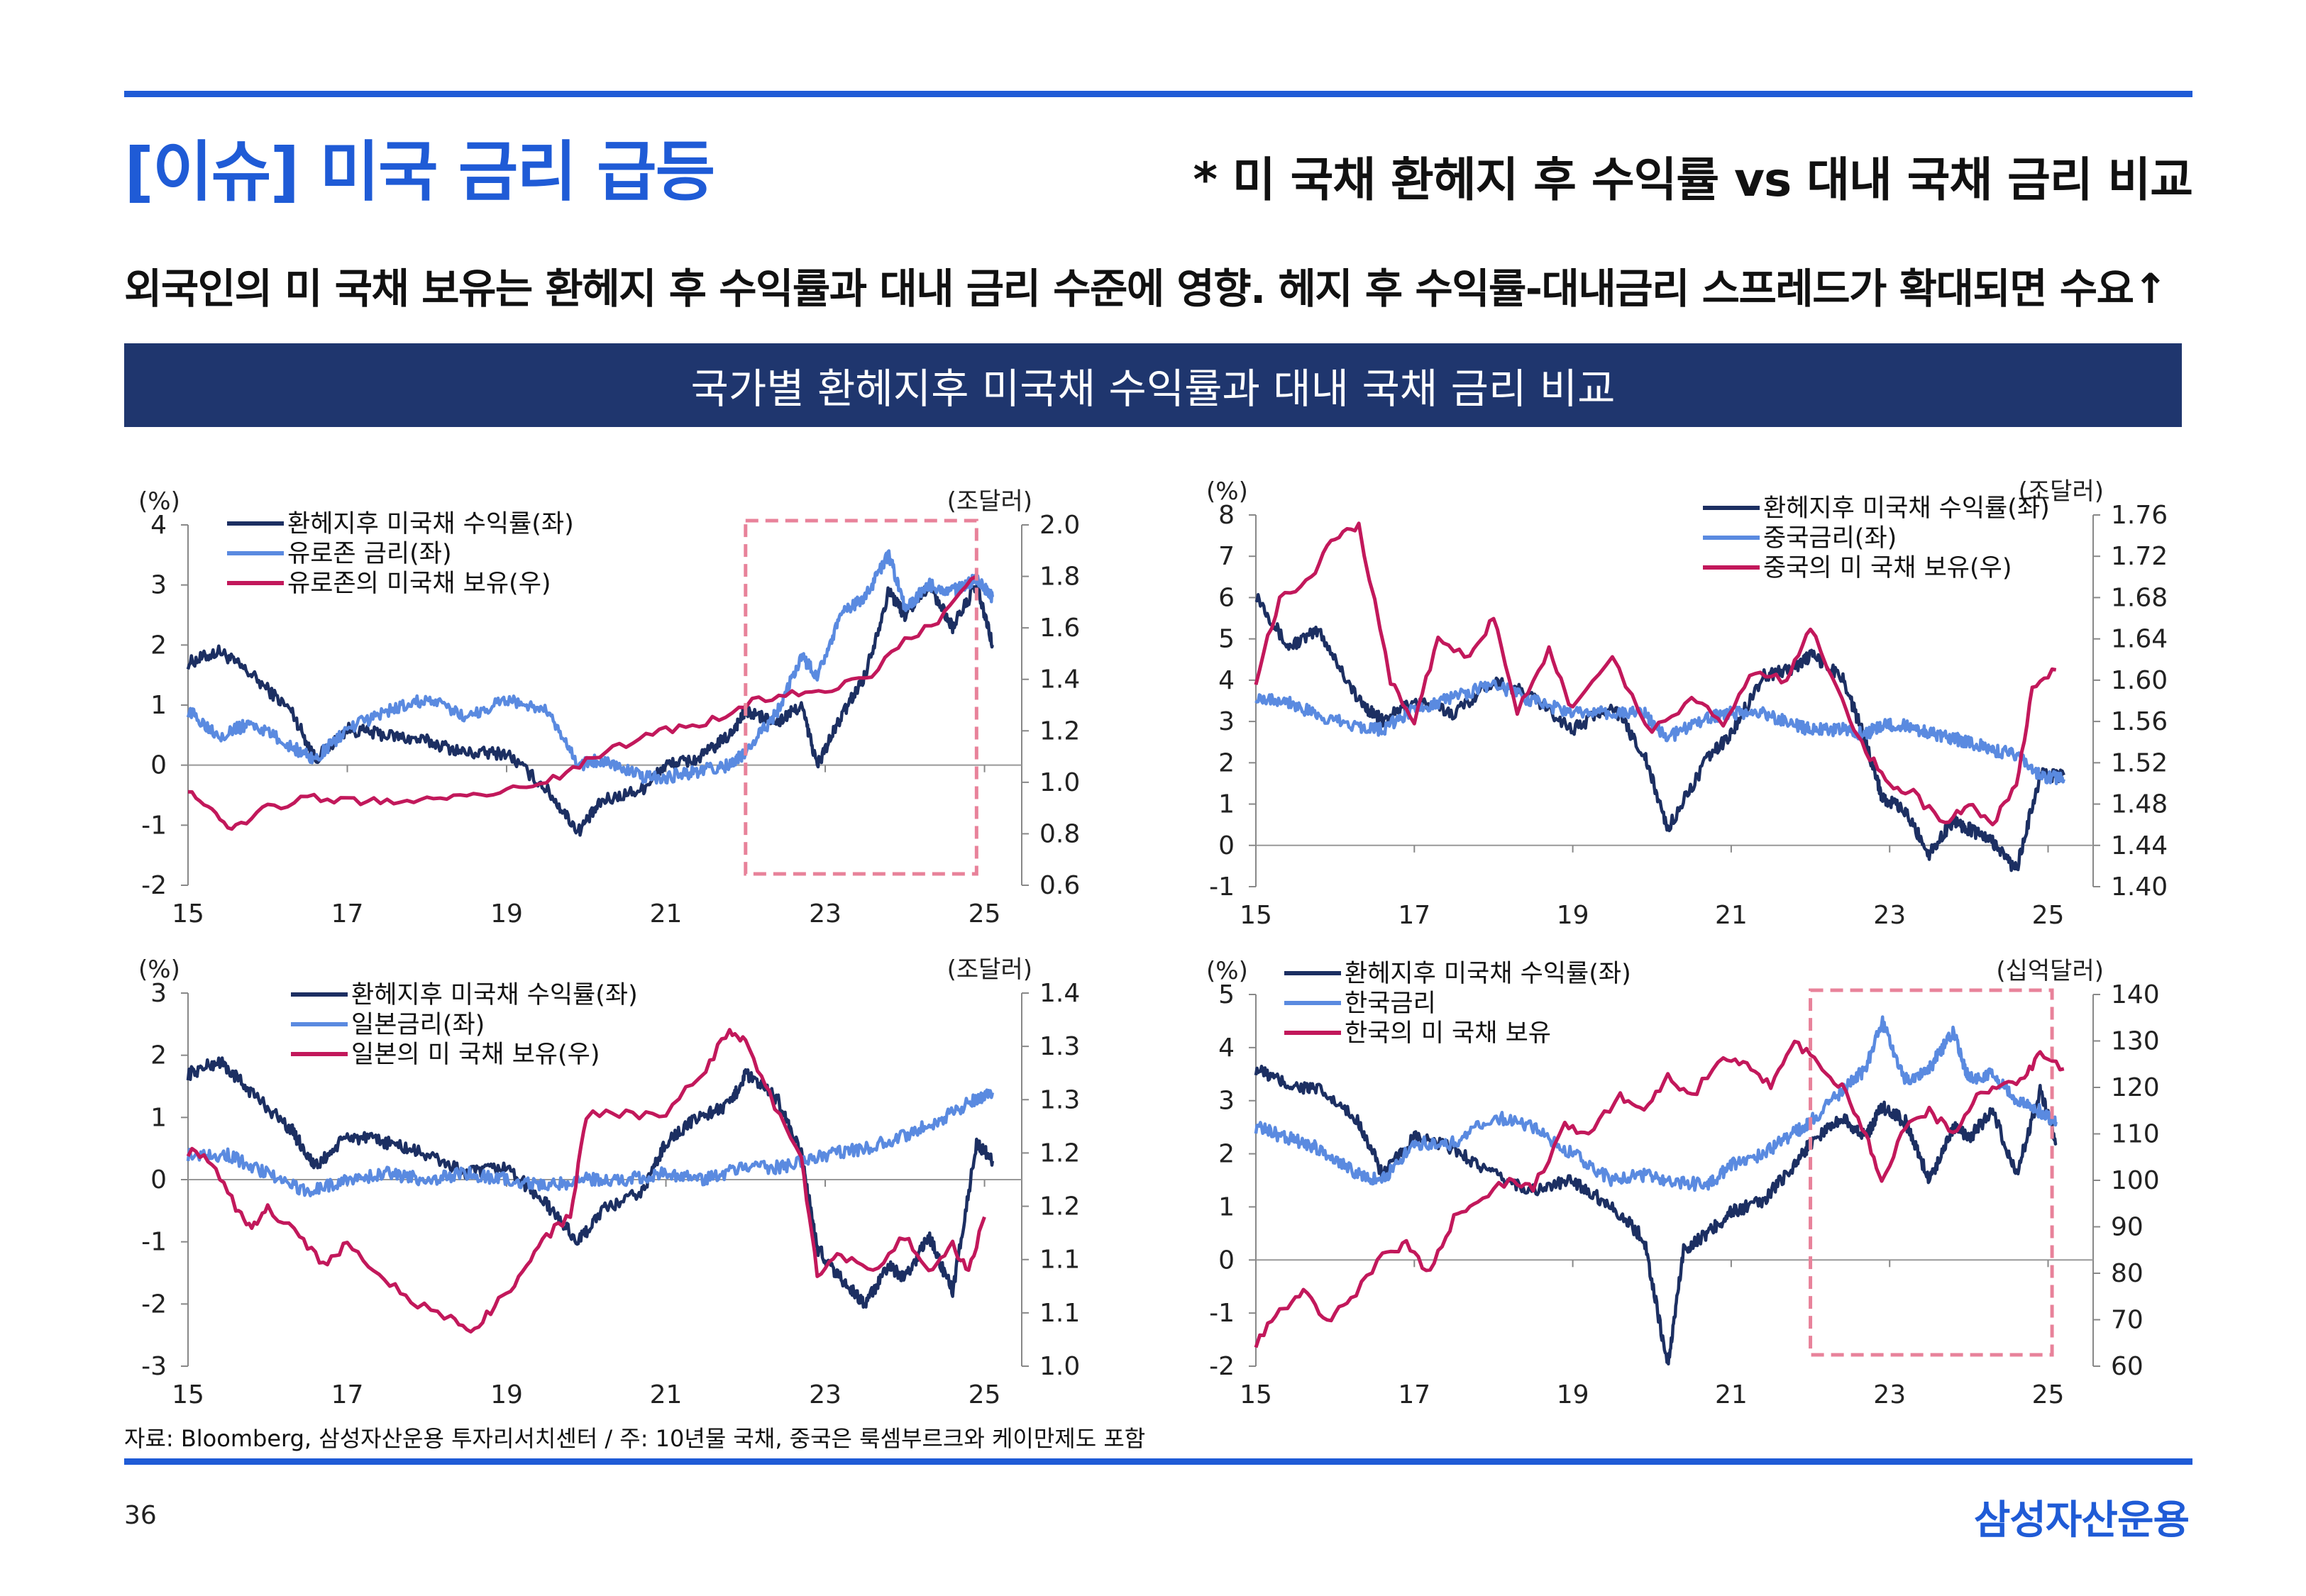  I want to click on brand-logo: 삼성자산운용, so click(2081, 1520).